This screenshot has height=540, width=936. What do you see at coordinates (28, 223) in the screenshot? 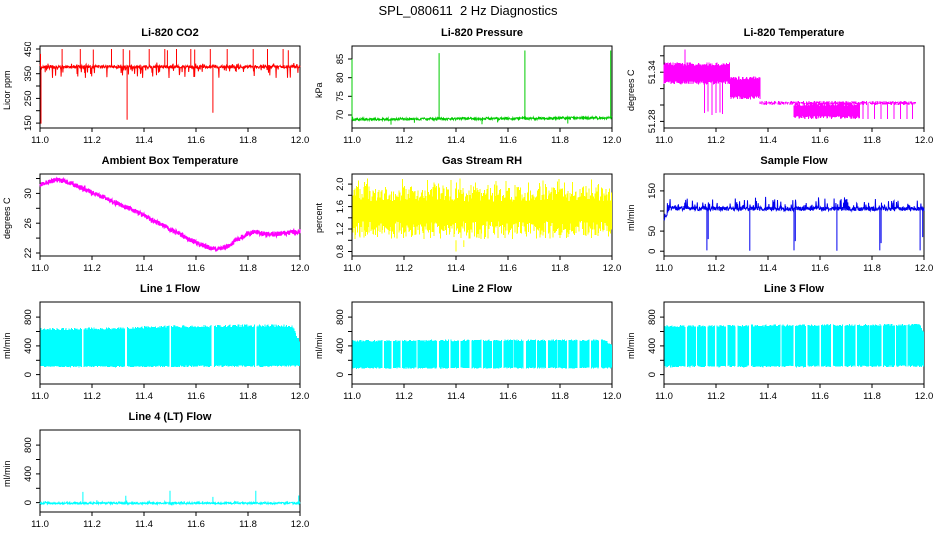
I see `svg-text: 26` at bounding box center [28, 223].